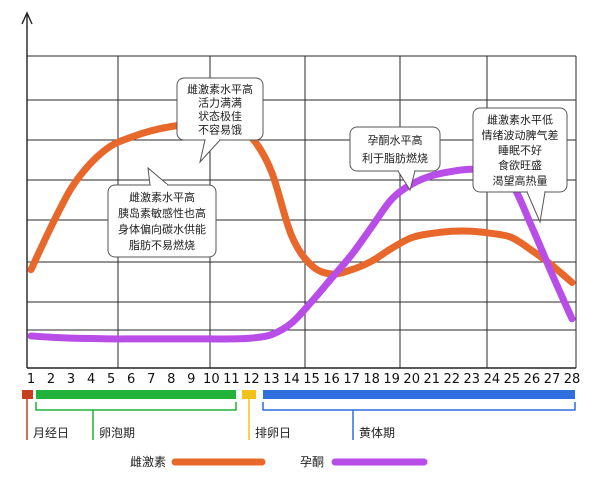 This screenshot has height=487, width=600. What do you see at coordinates (371, 379) in the screenshot?
I see `x-tick-label: 18` at bounding box center [371, 379].